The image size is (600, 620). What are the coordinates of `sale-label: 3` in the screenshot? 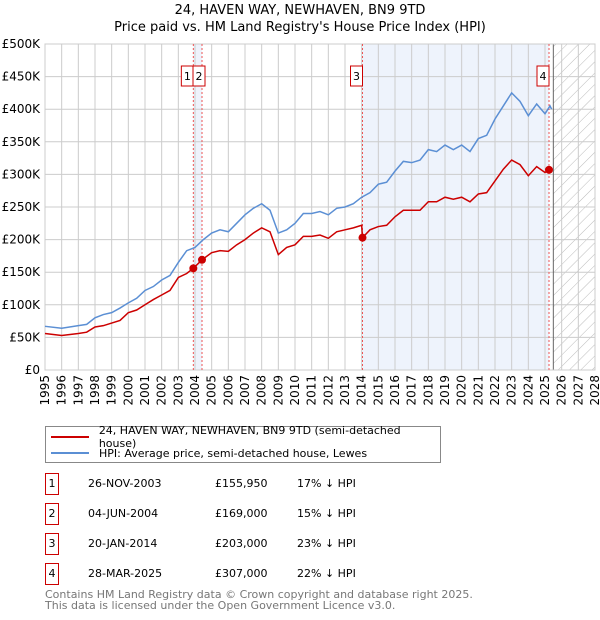 It's located at (356, 76).